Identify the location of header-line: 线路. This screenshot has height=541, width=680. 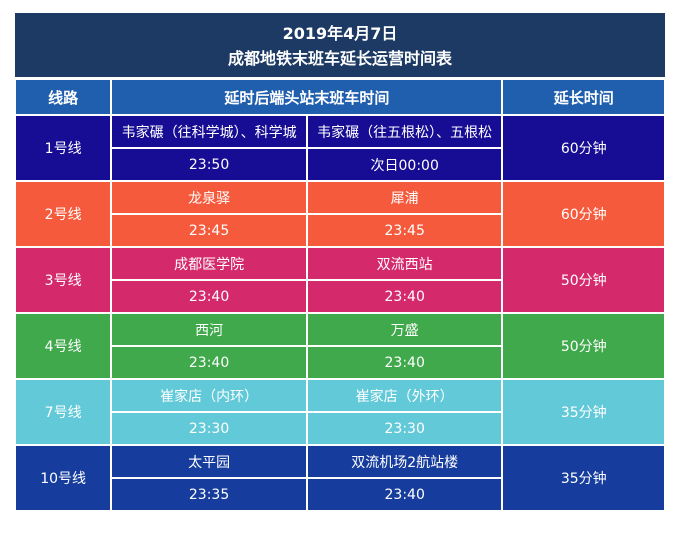
(63, 97).